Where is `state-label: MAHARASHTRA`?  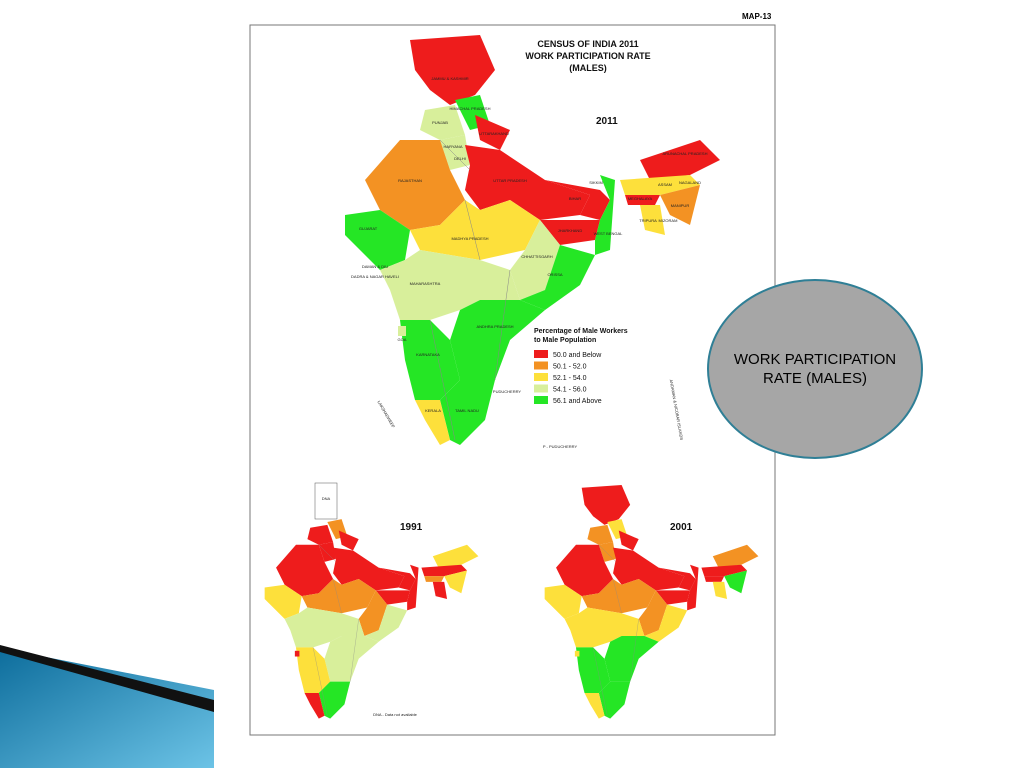 state-label: MAHARASHTRA is located at coordinates (425, 283).